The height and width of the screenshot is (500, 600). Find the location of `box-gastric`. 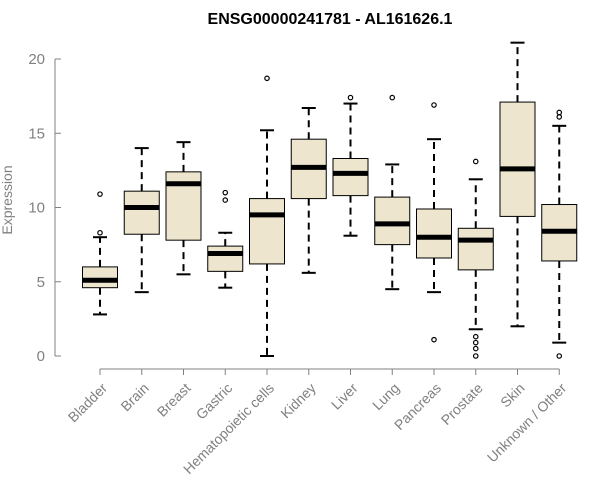

box-gastric is located at coordinates (225, 239).